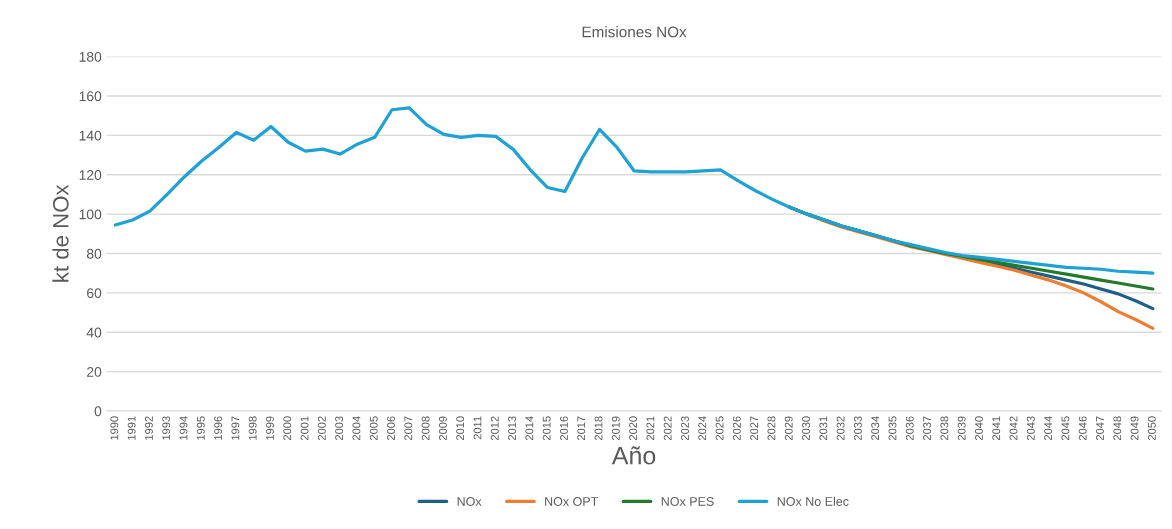 The width and height of the screenshot is (1172, 529). Describe the element at coordinates (650, 428) in the screenshot. I see `x-tick-label: 2021` at that location.